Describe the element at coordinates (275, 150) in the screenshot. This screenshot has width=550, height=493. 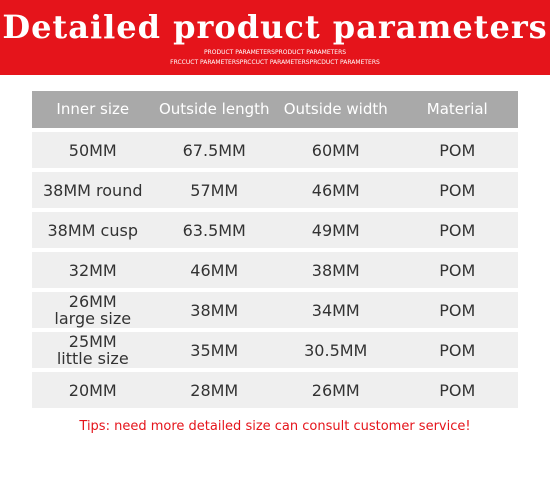
I see `table-row: 50MM 67.5MM 60MM POM` at that location.